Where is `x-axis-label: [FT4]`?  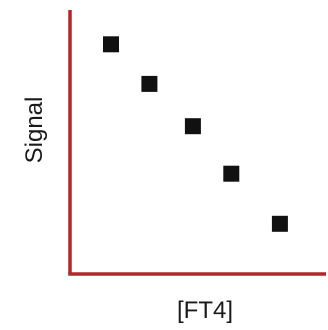
x-axis-label: [FT4] is located at coordinates (205, 310).